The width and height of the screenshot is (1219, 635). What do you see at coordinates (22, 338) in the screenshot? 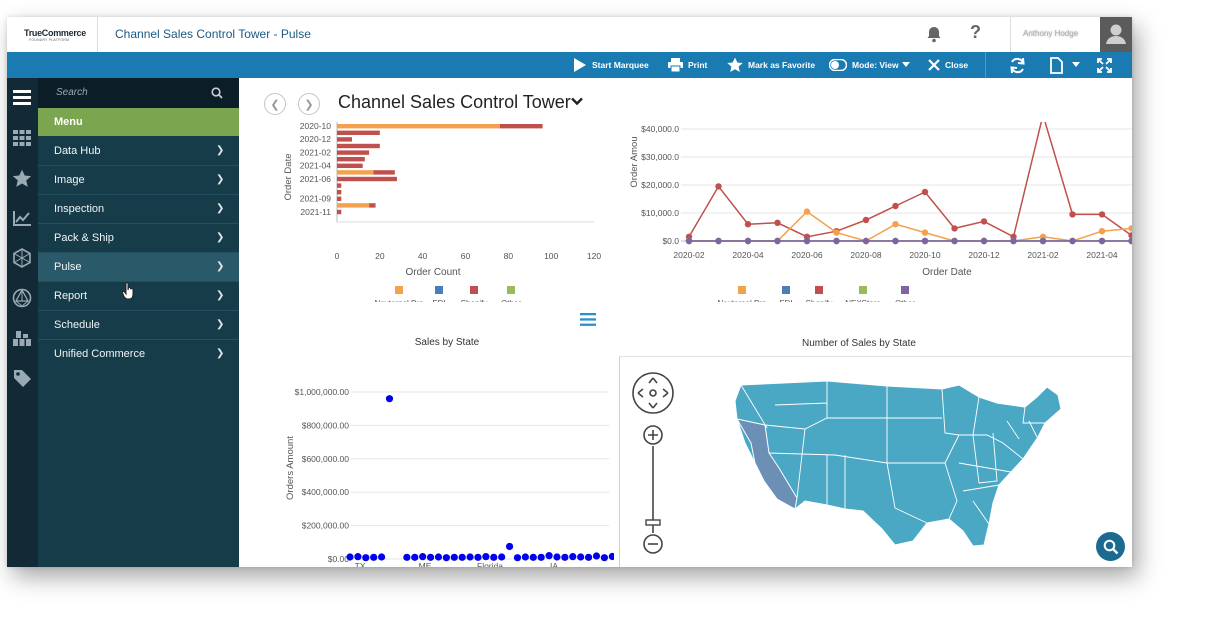
I see `boxes-icon` at bounding box center [22, 338].